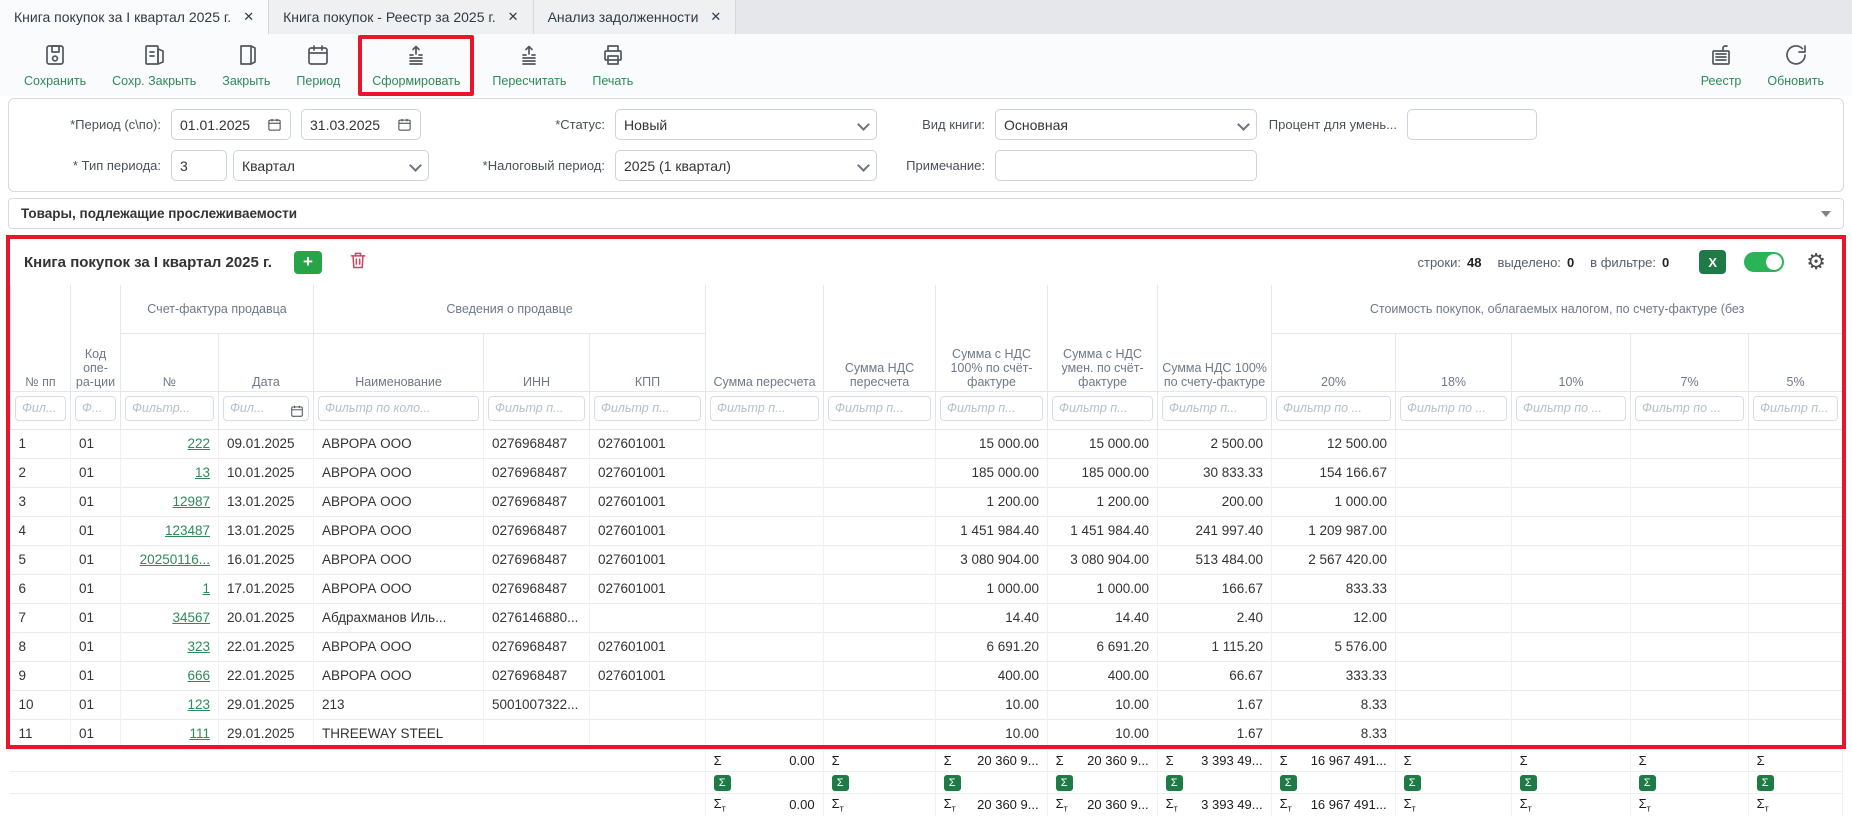  What do you see at coordinates (1215, 472) in the screenshot?
I see `cell-vat-sum-100: 30 833.33` at bounding box center [1215, 472].